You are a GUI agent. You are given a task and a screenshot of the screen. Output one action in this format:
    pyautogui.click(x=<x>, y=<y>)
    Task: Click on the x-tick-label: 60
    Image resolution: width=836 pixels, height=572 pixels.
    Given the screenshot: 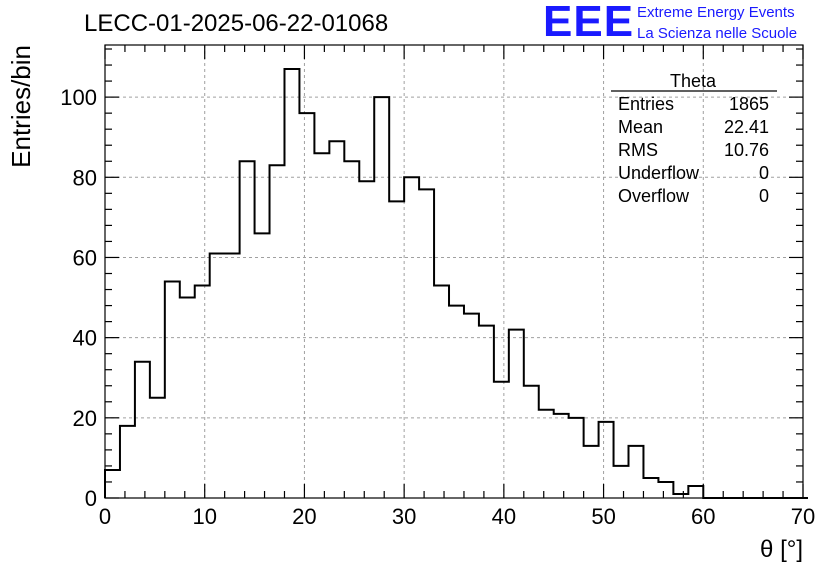 What is the action you would take?
    pyautogui.click(x=703, y=516)
    